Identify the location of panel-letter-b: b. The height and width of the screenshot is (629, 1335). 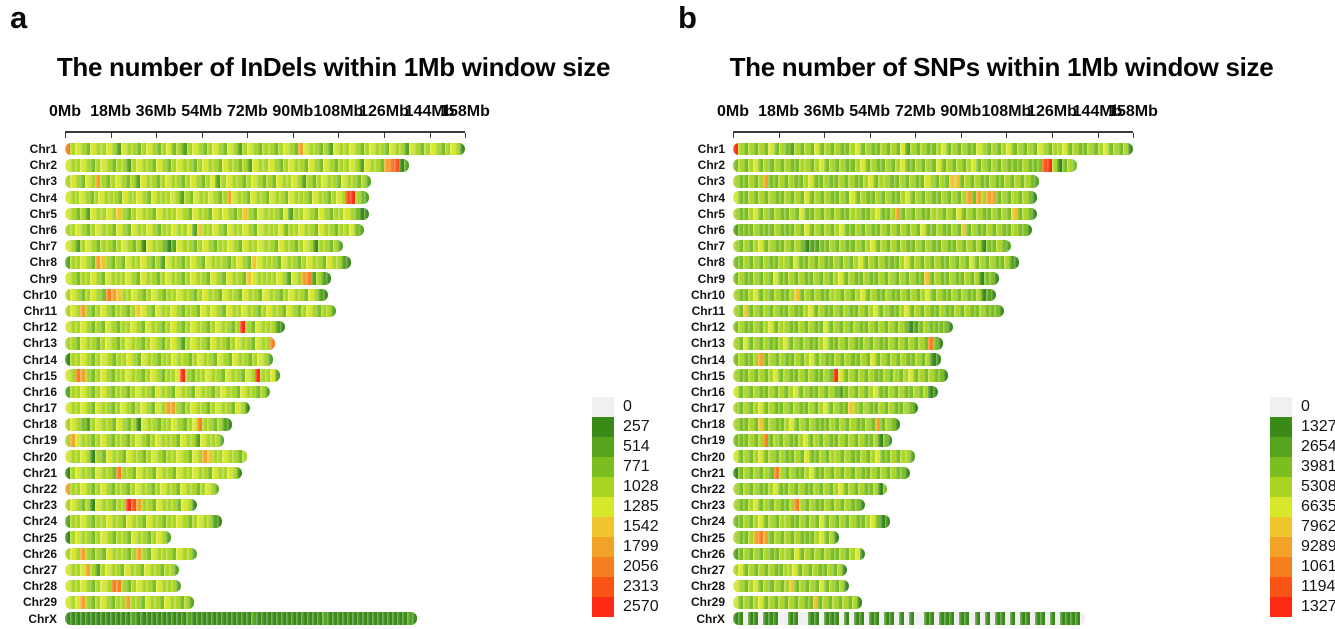
(687, 17).